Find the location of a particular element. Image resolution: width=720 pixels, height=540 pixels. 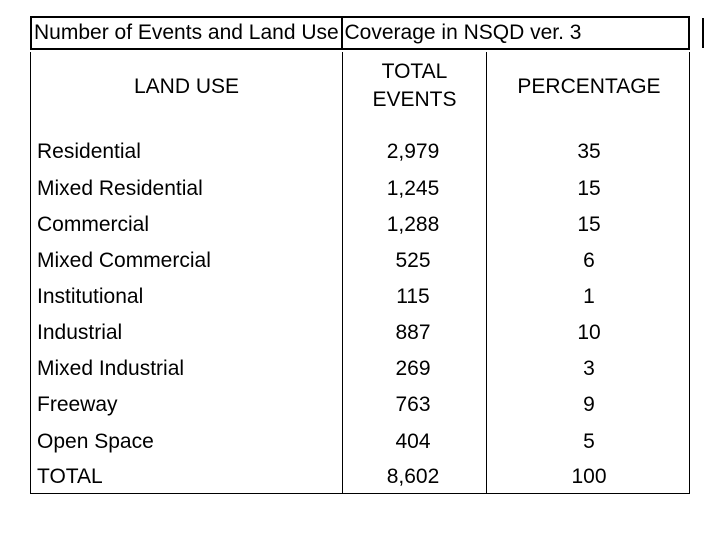

table-row: Institutional 115 1 is located at coordinates (361, 297).